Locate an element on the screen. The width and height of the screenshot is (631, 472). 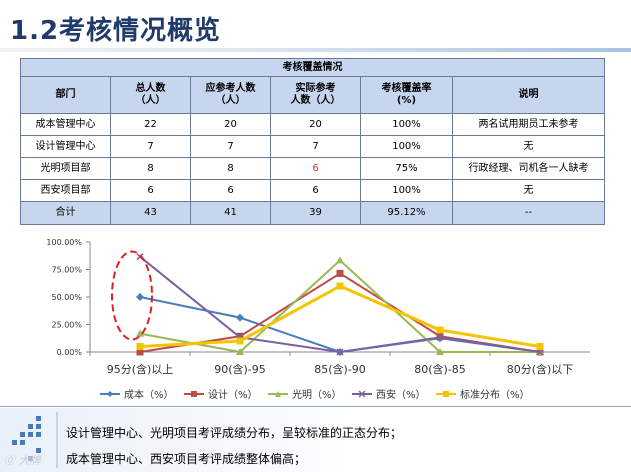
highlight-ellipse is located at coordinates (132, 295).